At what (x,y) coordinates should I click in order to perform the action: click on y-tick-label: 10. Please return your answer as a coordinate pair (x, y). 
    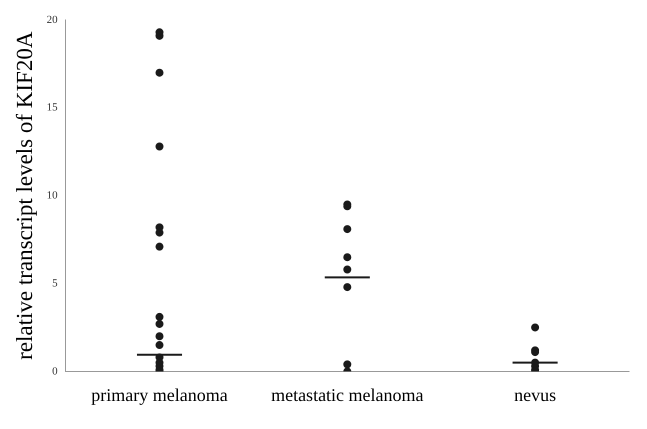
    Looking at the image, I should click on (52, 196).